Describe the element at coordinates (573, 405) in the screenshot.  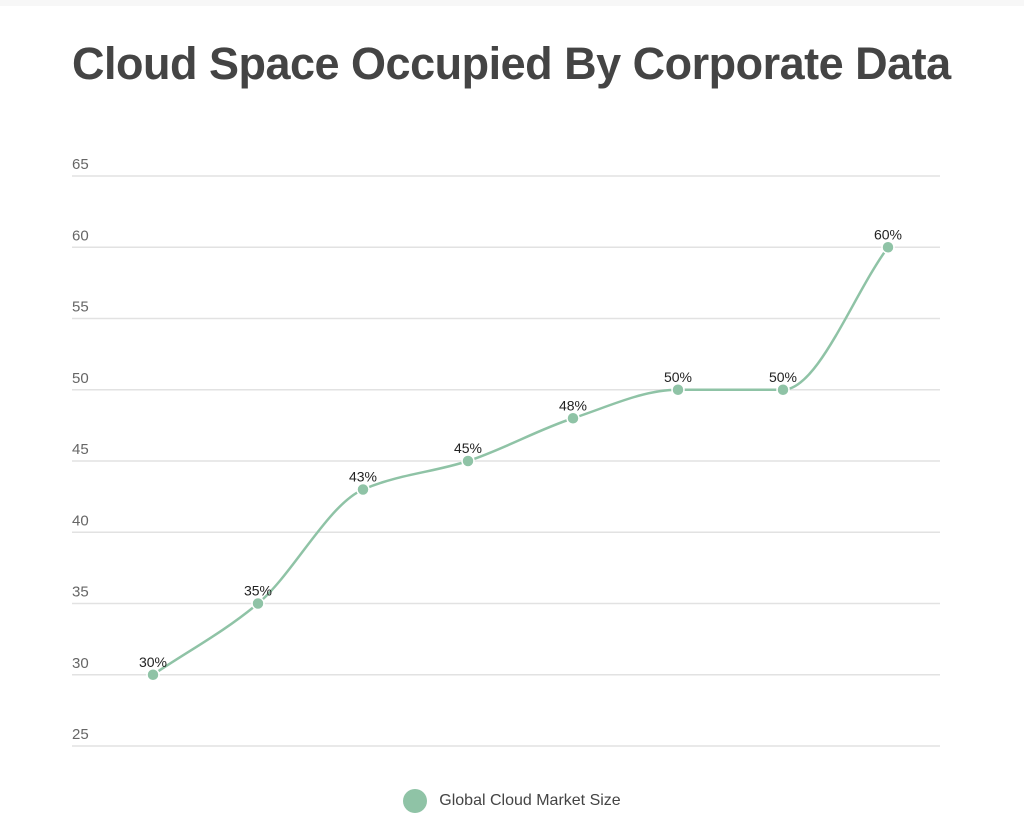
I see `data-label: 48%` at that location.